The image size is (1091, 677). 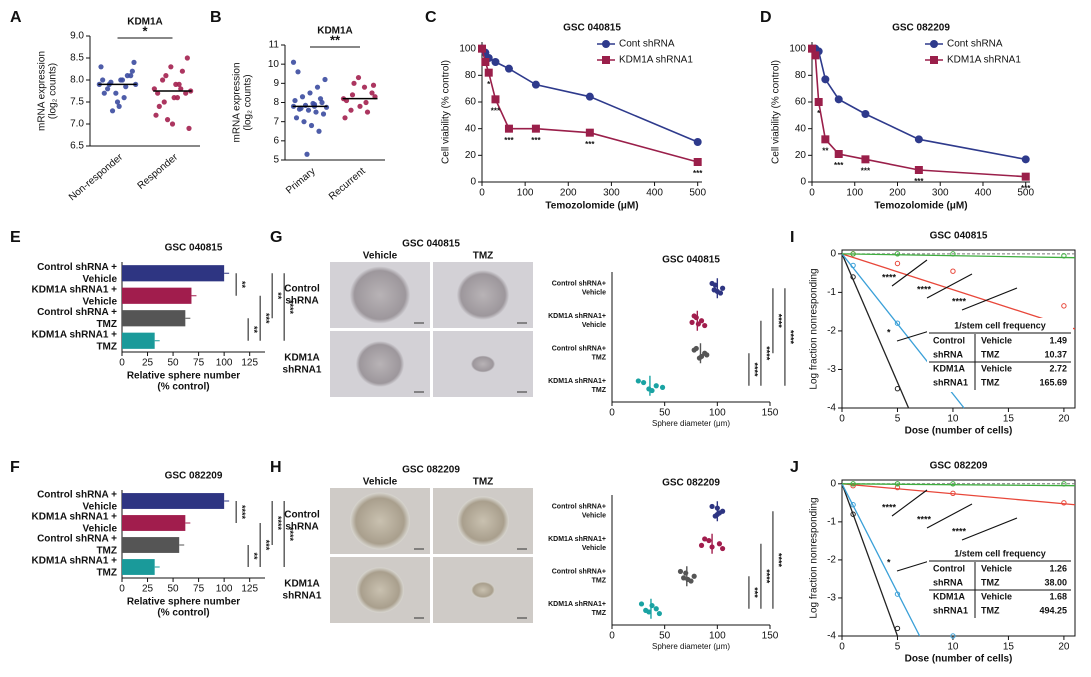 What do you see at coordinates (431, 244) in the screenshot?
I see `image-title: GSC 040815` at bounding box center [431, 244].